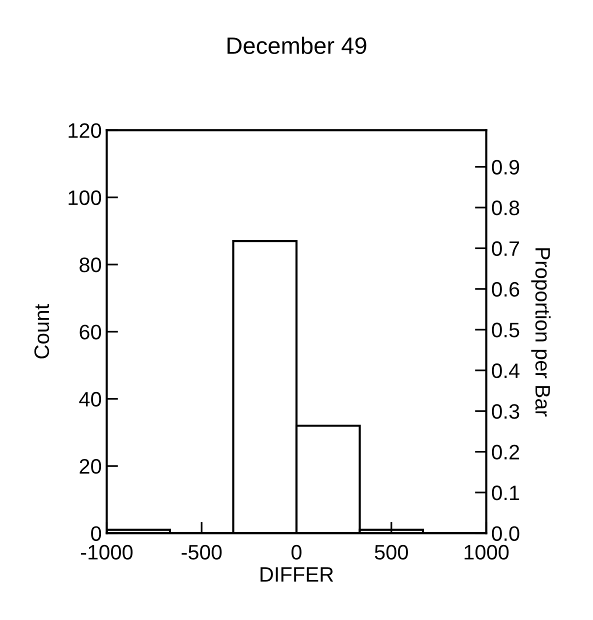  Describe the element at coordinates (506, 370) in the screenshot. I see `y2-tick-label: 0.4` at that location.